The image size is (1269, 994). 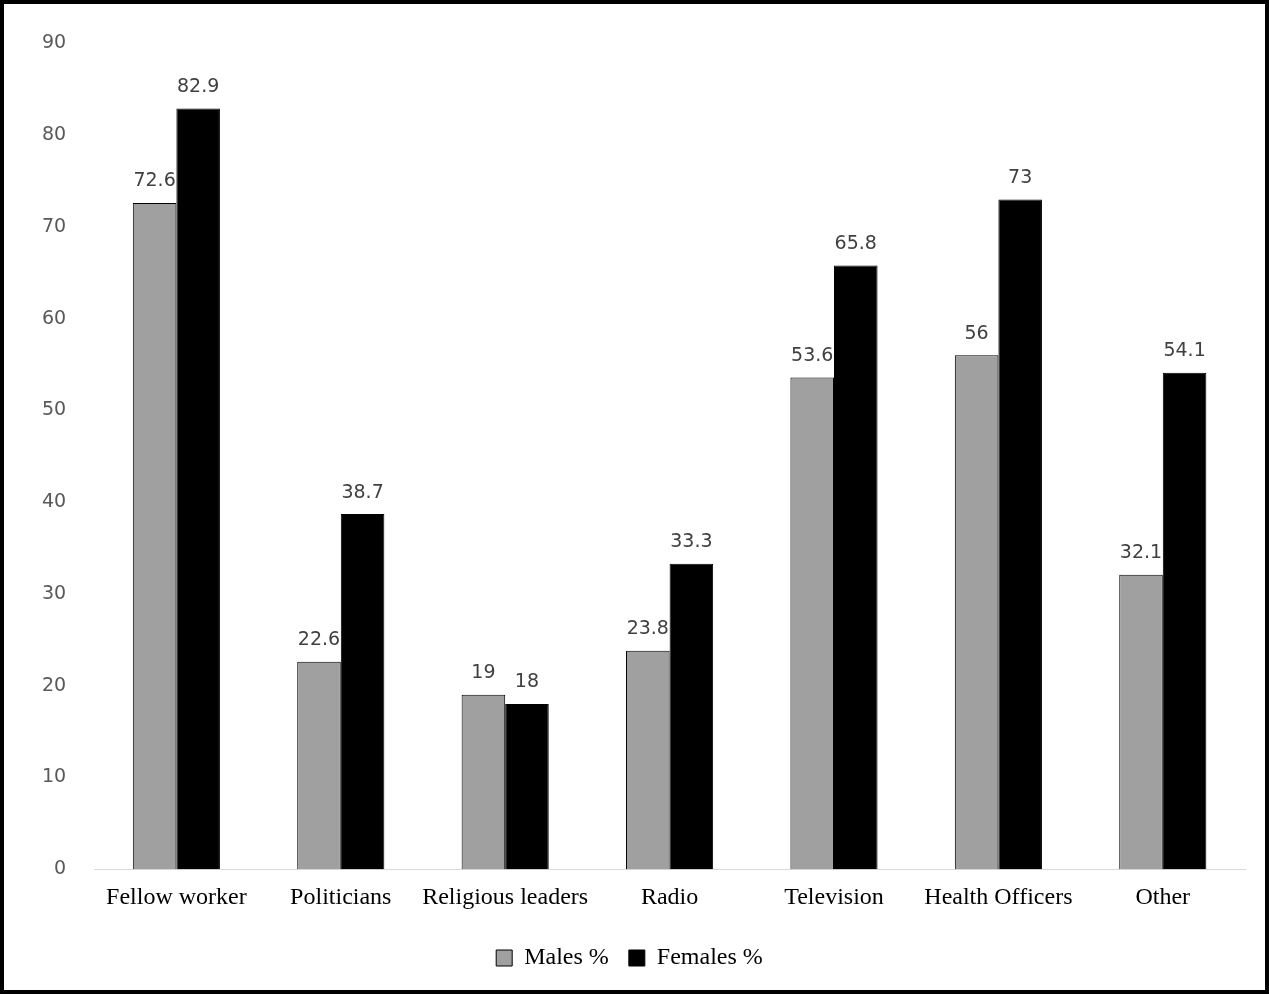 I want to click on data-label: 53.6, so click(x=812, y=353).